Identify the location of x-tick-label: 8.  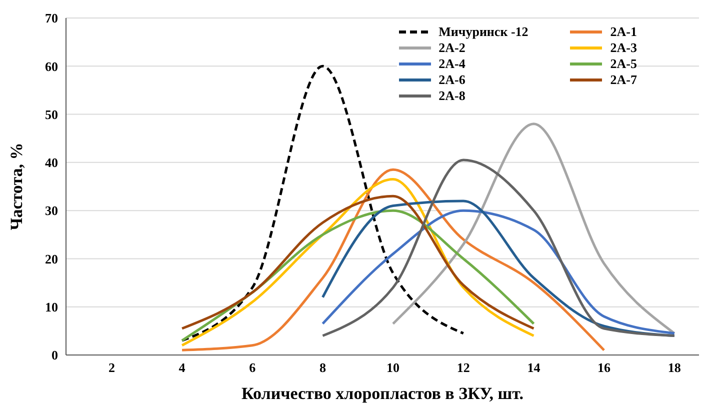
(322, 368).